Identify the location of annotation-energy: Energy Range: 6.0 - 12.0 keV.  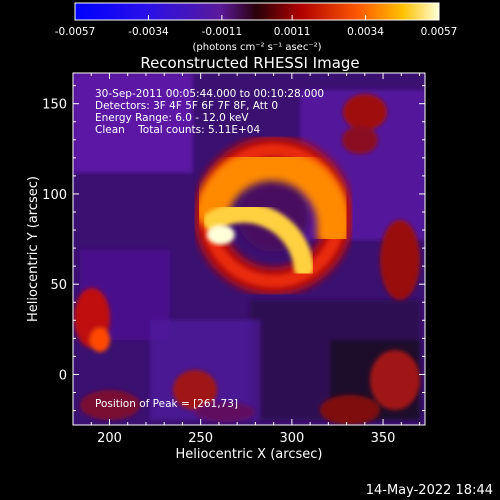
(172, 118).